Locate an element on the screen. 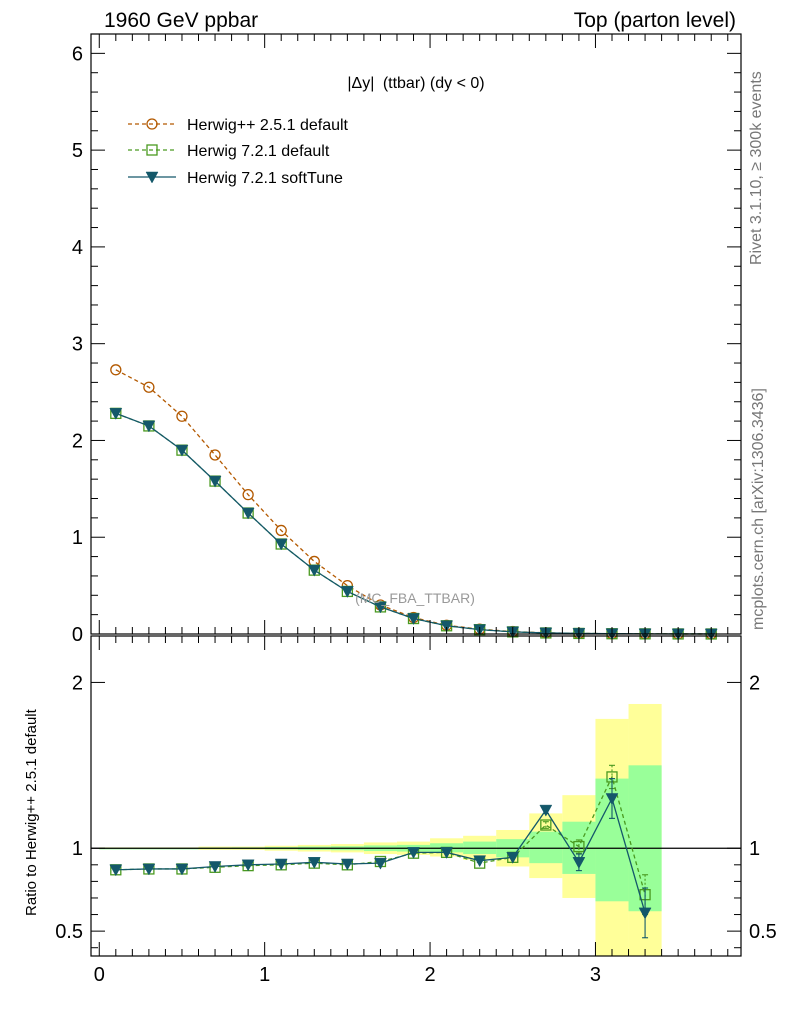  ratio-xtick-label: 2 is located at coordinates (429, 975).